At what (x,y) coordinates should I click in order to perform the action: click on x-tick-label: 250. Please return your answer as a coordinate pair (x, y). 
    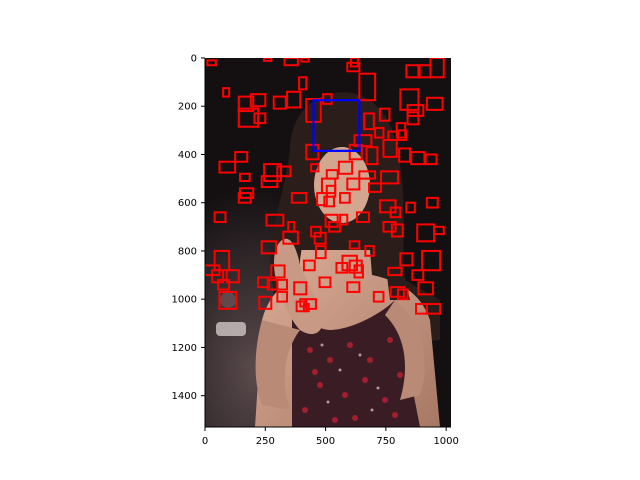
    Looking at the image, I should click on (265, 441).